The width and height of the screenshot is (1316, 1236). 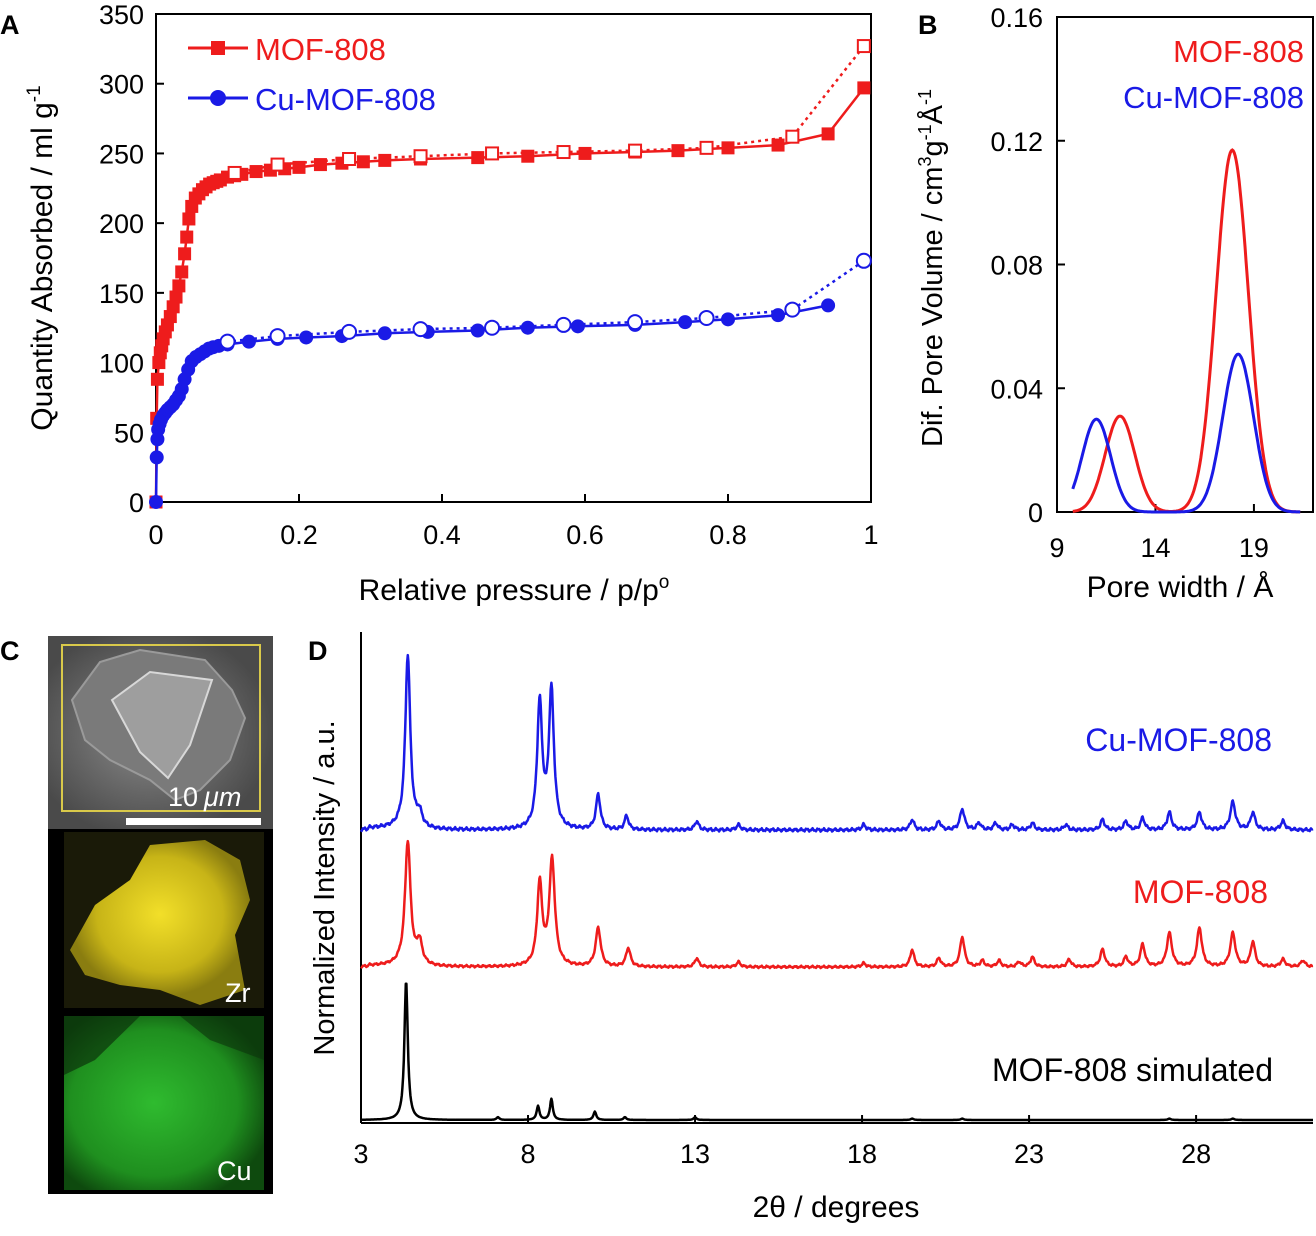 What do you see at coordinates (102, 1045) in the screenshot?
I see `cu-map-dark-corner` at bounding box center [102, 1045].